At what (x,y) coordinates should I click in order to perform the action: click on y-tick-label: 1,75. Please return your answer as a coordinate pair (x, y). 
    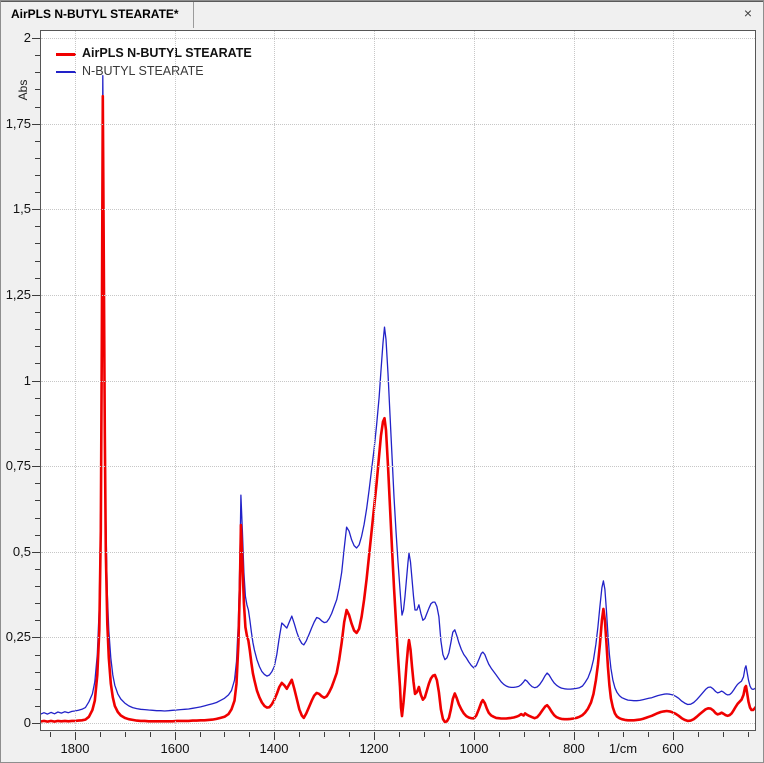
    Looking at the image, I should click on (18, 123).